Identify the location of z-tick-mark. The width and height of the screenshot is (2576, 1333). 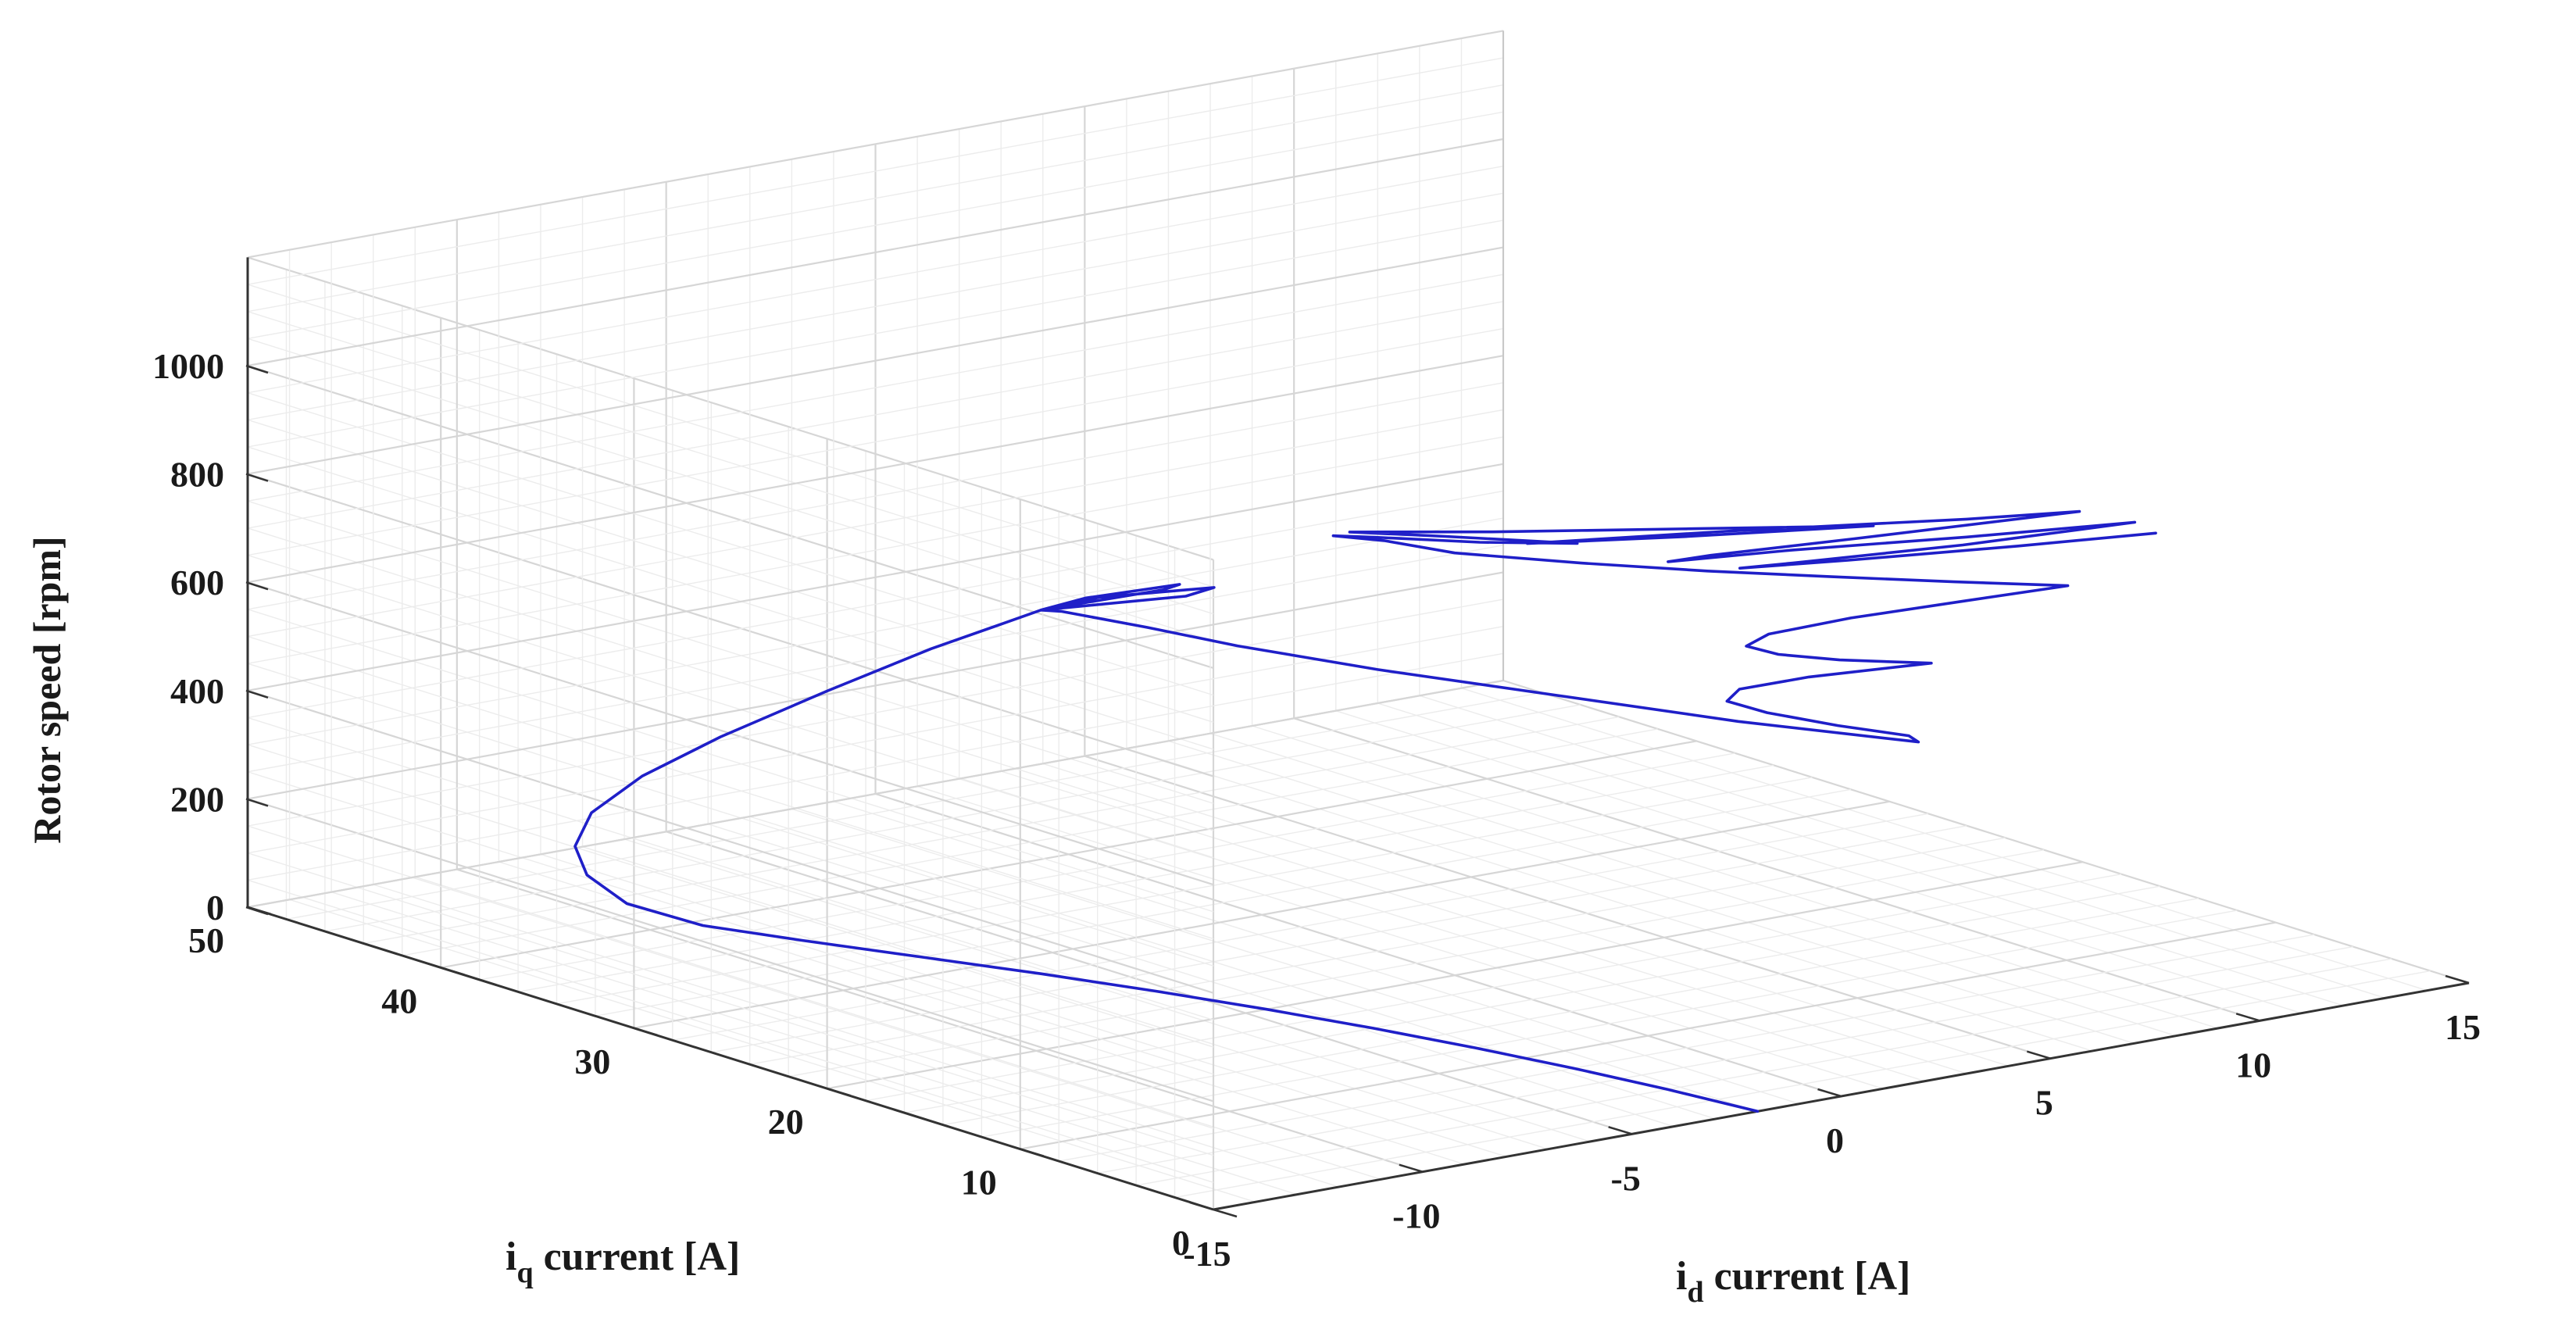
(257, 586).